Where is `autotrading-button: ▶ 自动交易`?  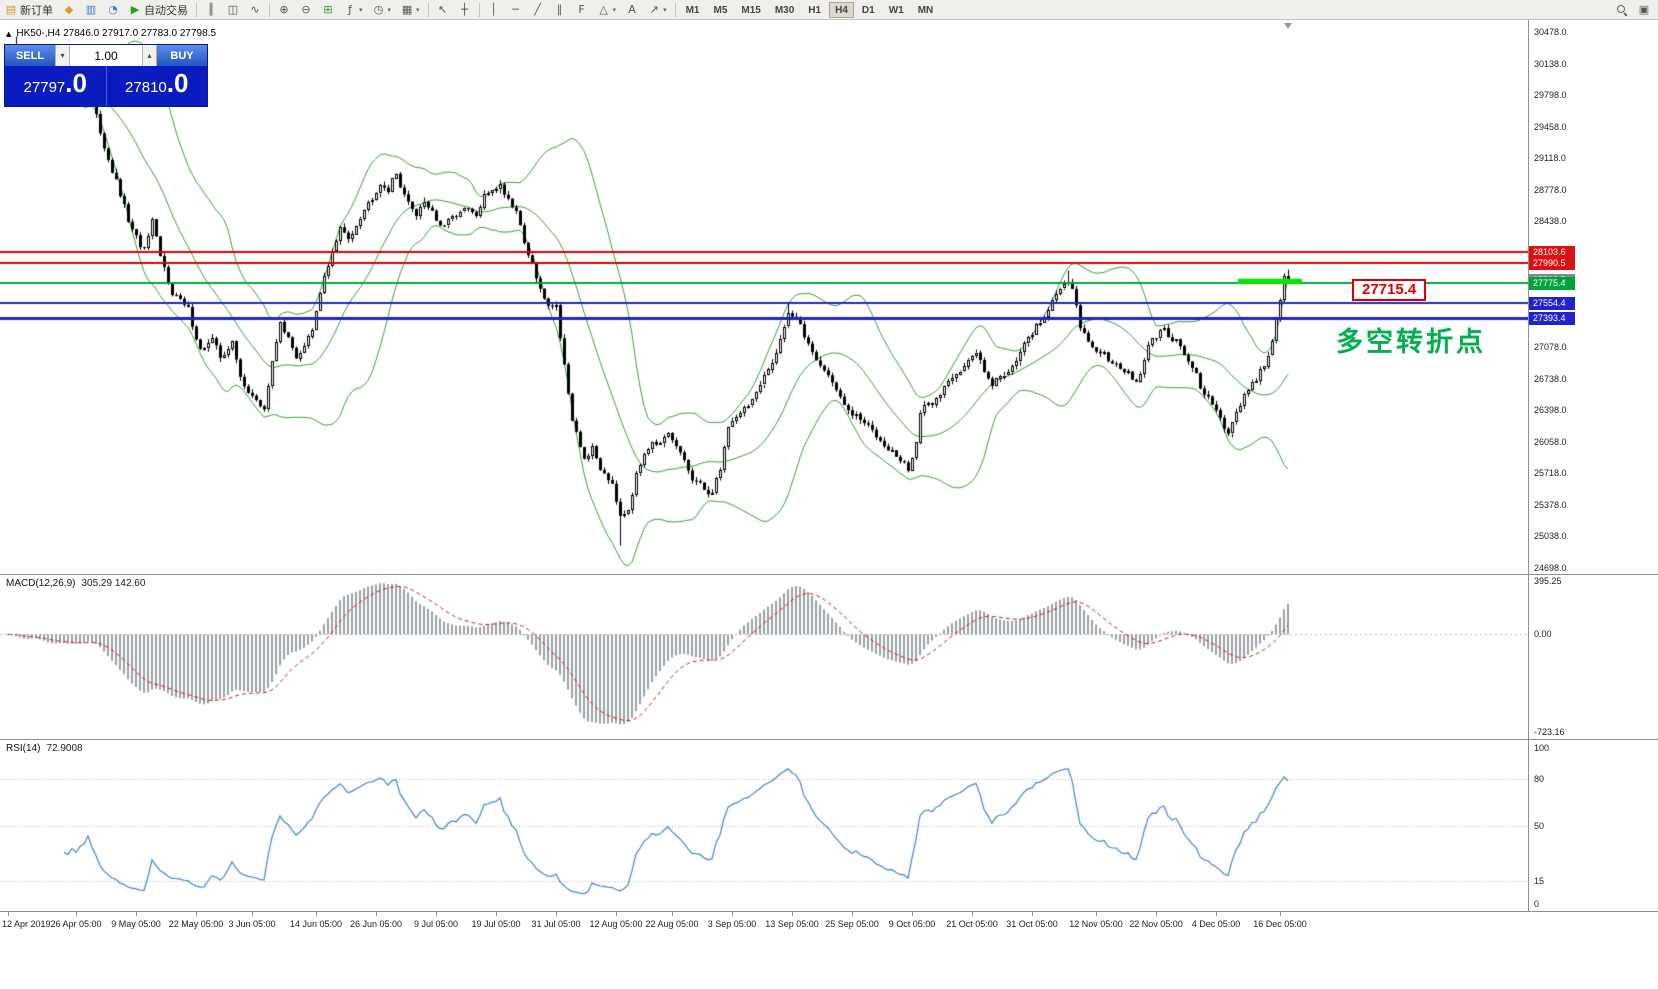 autotrading-button: ▶ 自动交易 is located at coordinates (158, 10).